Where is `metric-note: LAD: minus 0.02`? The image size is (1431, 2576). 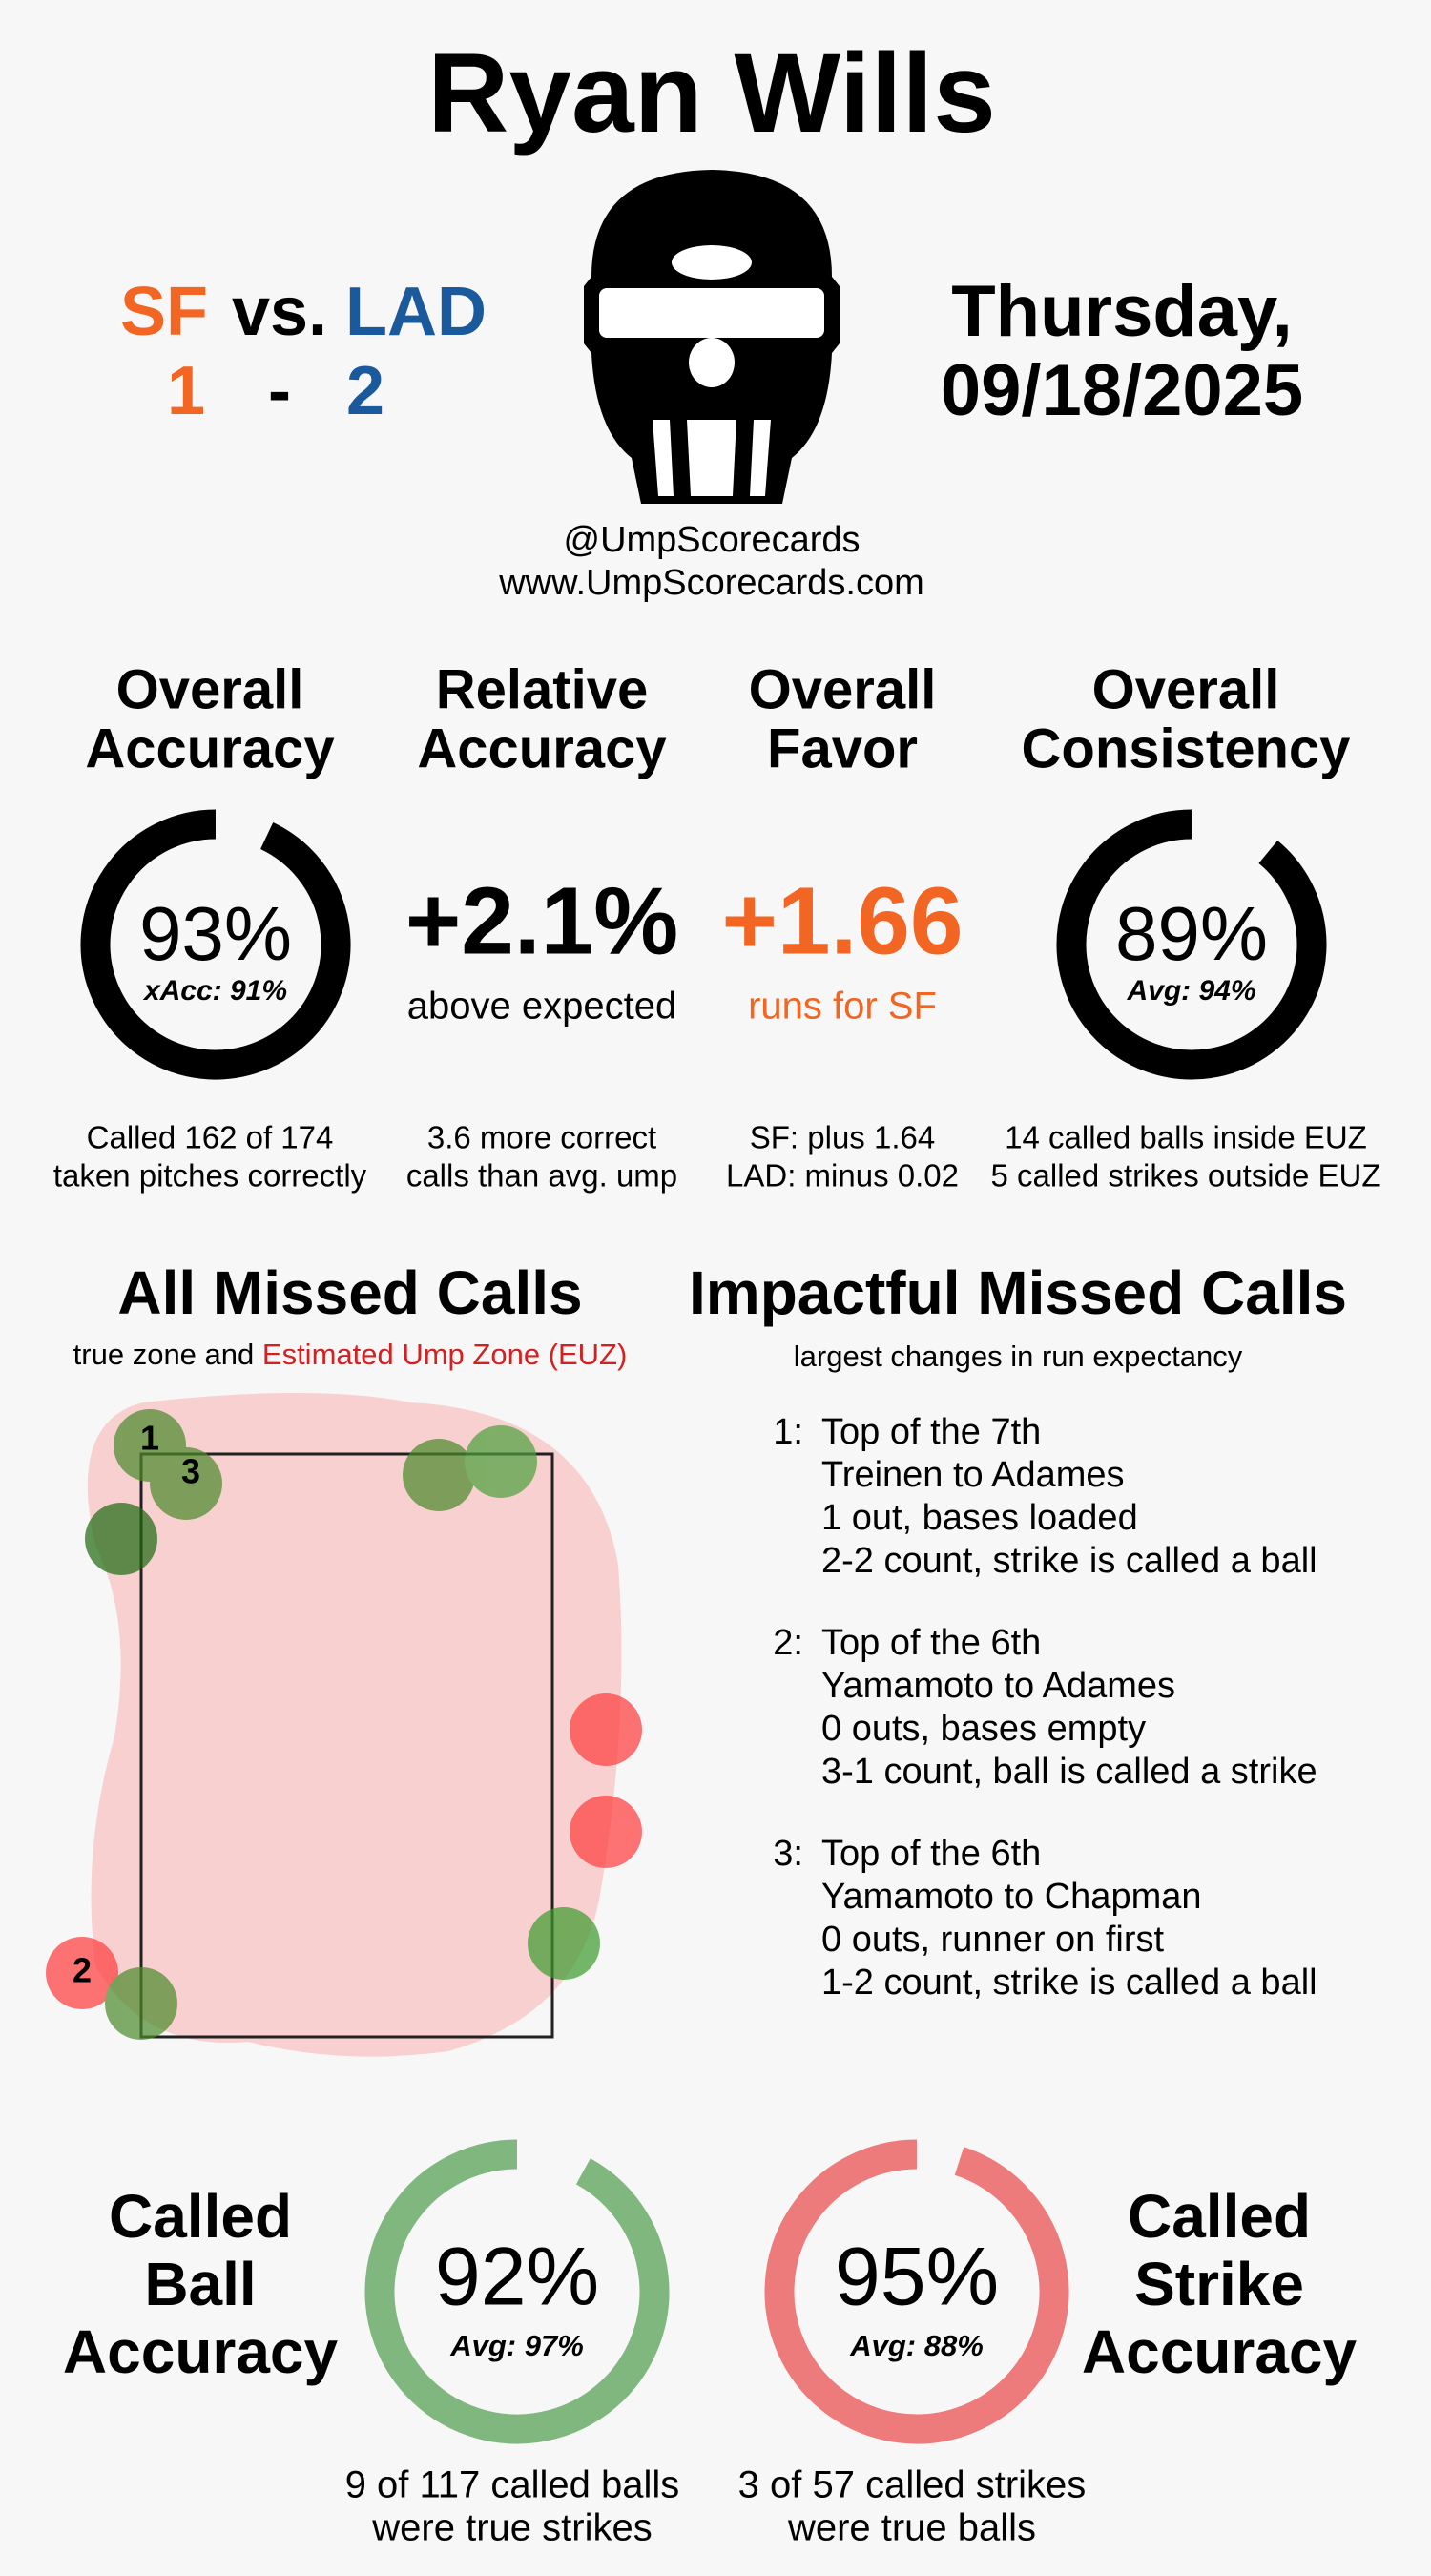 metric-note: LAD: minus 0.02 is located at coordinates (842, 1176).